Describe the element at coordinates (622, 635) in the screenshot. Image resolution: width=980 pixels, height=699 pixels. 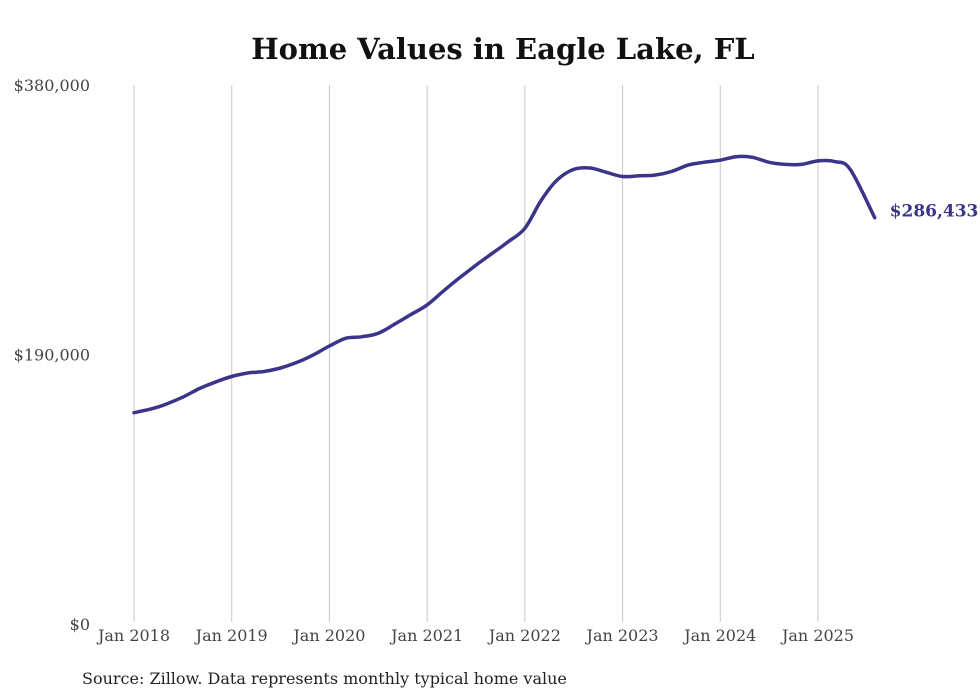
I see `x-tick-label: Jan 2023` at that location.